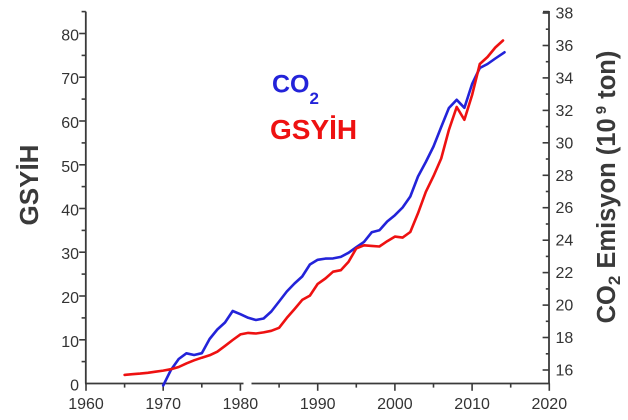  What do you see at coordinates (86, 404) in the screenshot?
I see `svg-text: 1960` at bounding box center [86, 404].